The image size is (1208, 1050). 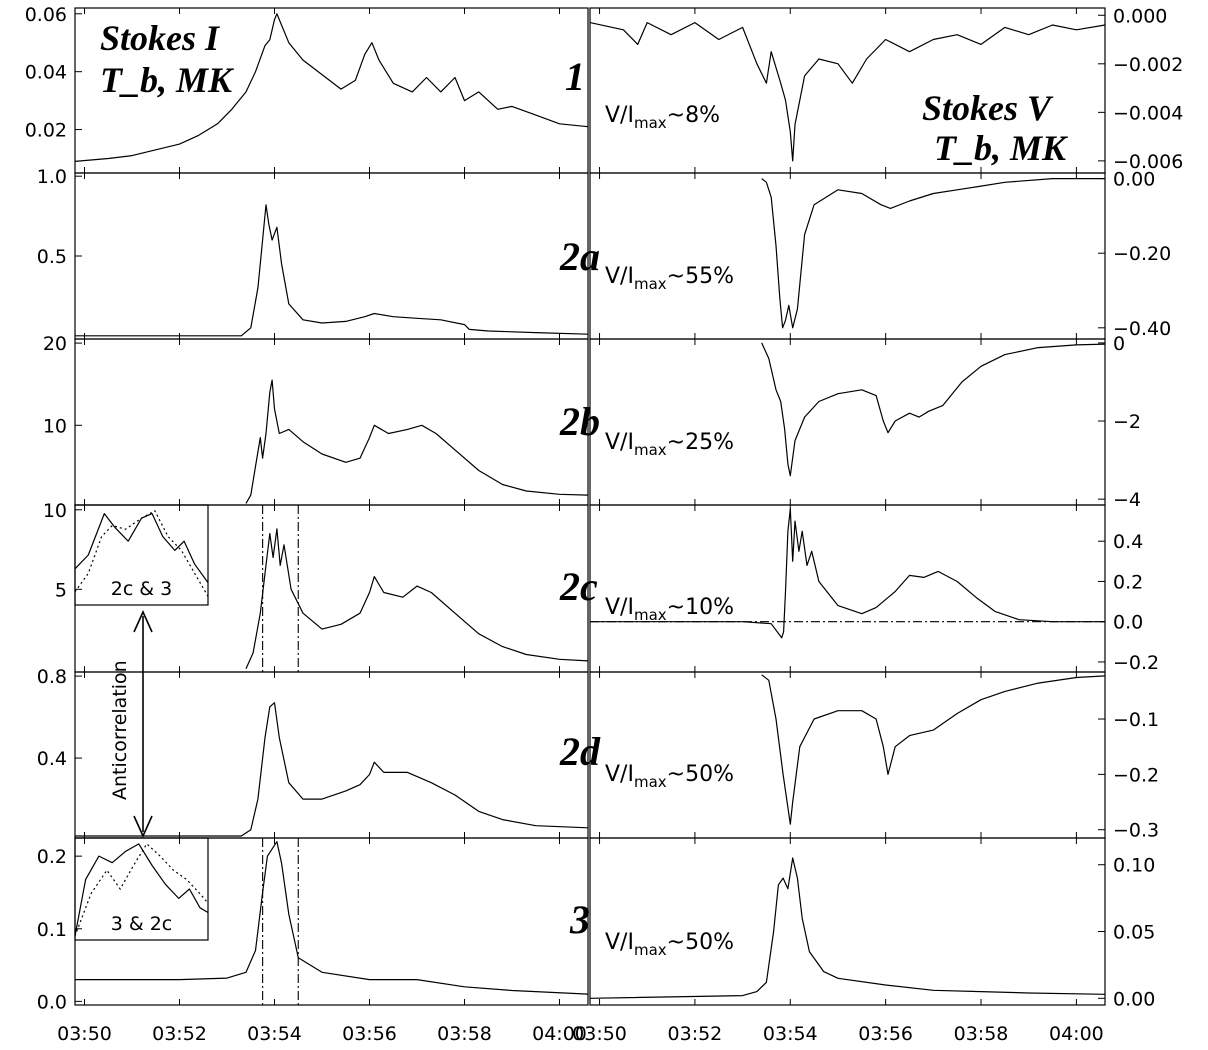 What do you see at coordinates (332, 270) in the screenshot?
I see `stokes-i-series-2a` at bounding box center [332, 270].